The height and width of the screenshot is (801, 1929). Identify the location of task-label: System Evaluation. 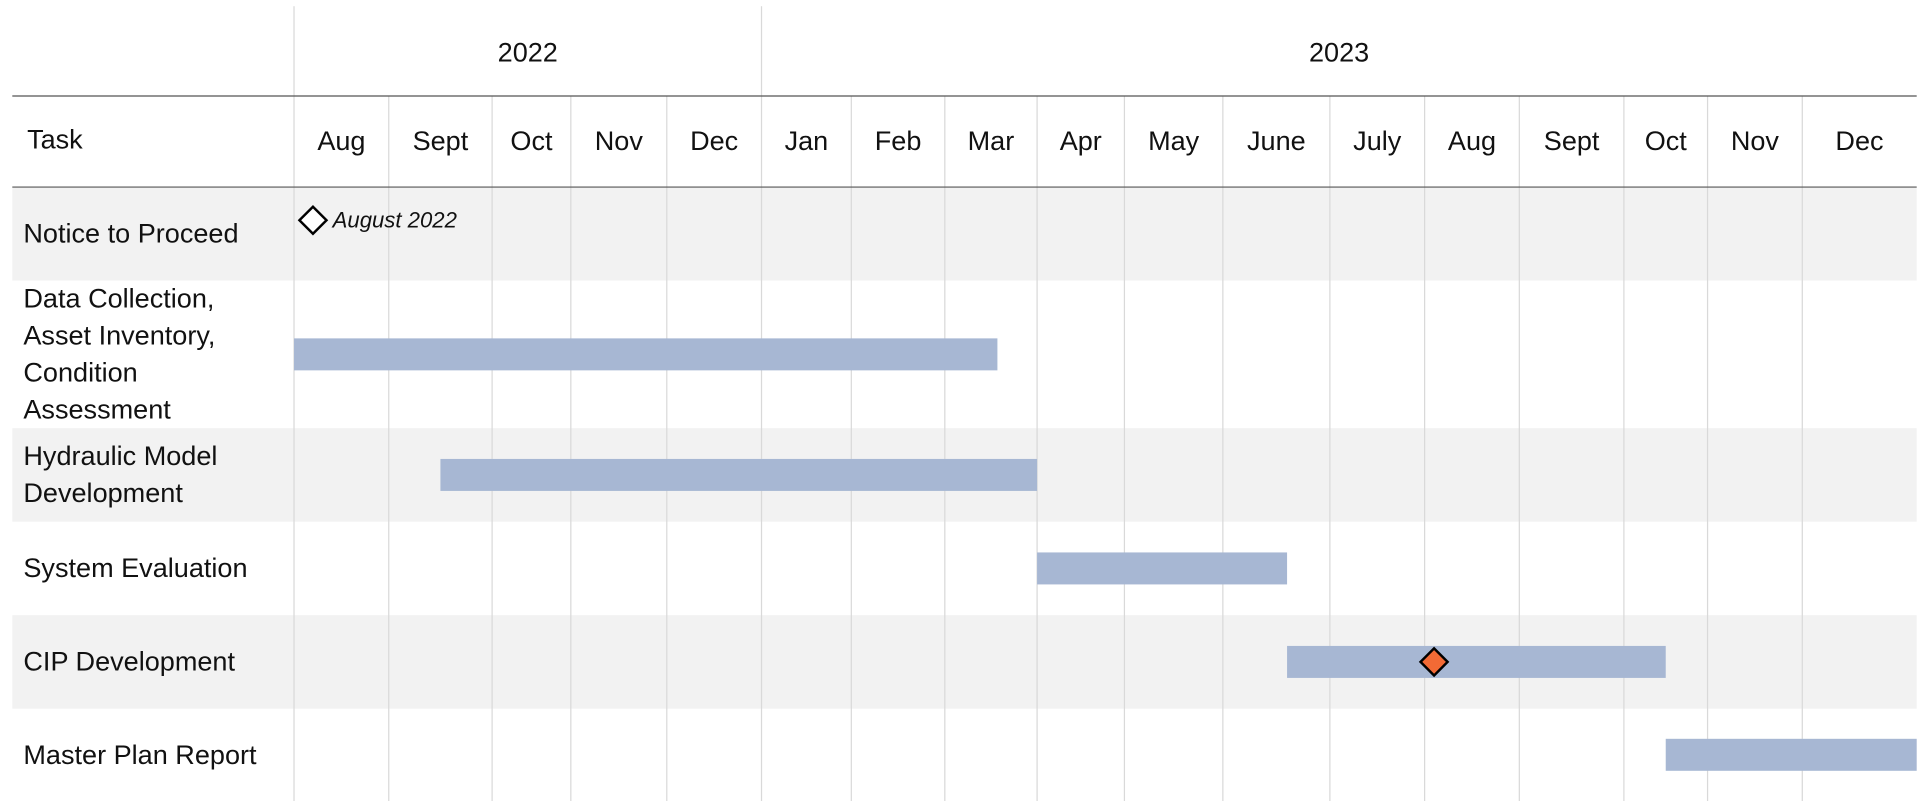
(135, 568).